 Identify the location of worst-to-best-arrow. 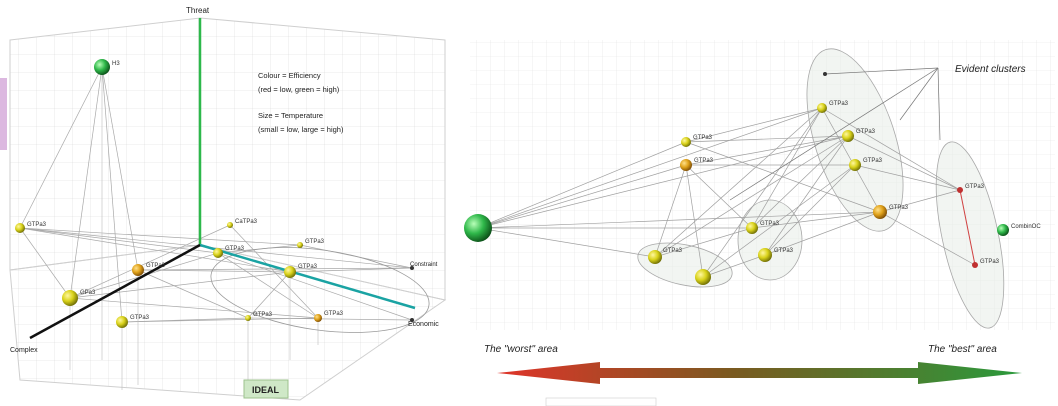
(759, 373).